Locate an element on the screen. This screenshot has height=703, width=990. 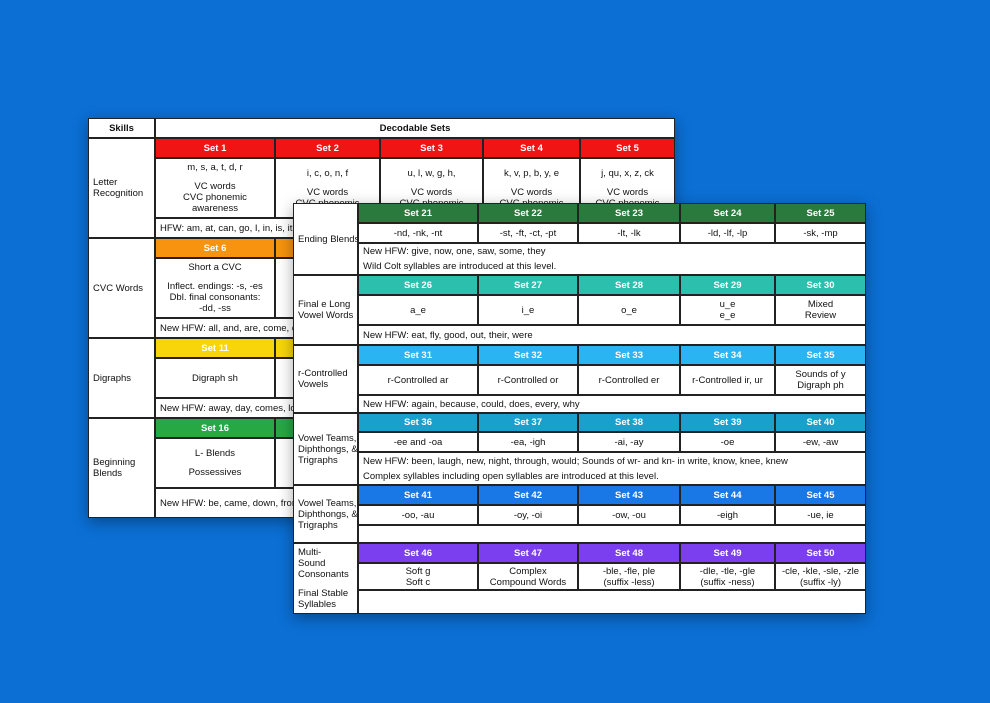
set-cell: -ea, -igh is located at coordinates (528, 442).